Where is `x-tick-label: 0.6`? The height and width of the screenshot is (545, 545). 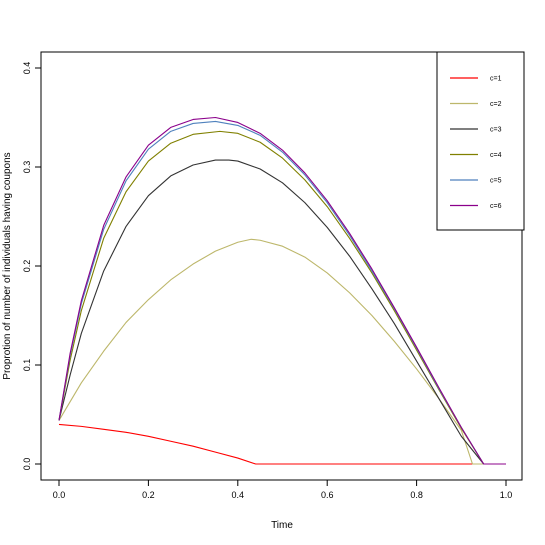
x-tick-label: 0.6 is located at coordinates (327, 495).